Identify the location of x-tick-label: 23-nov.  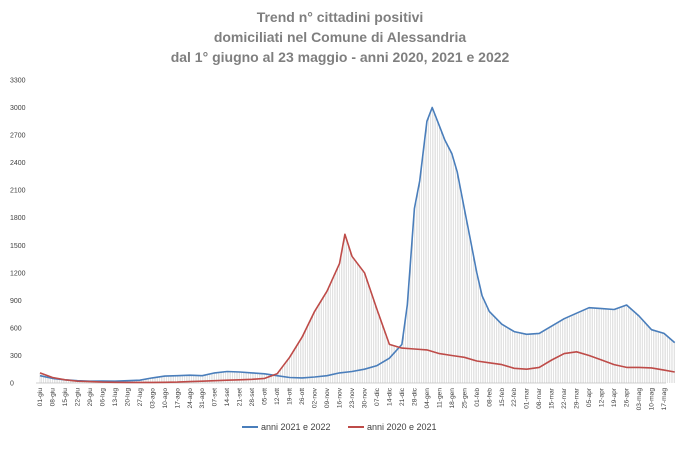
(352, 397).